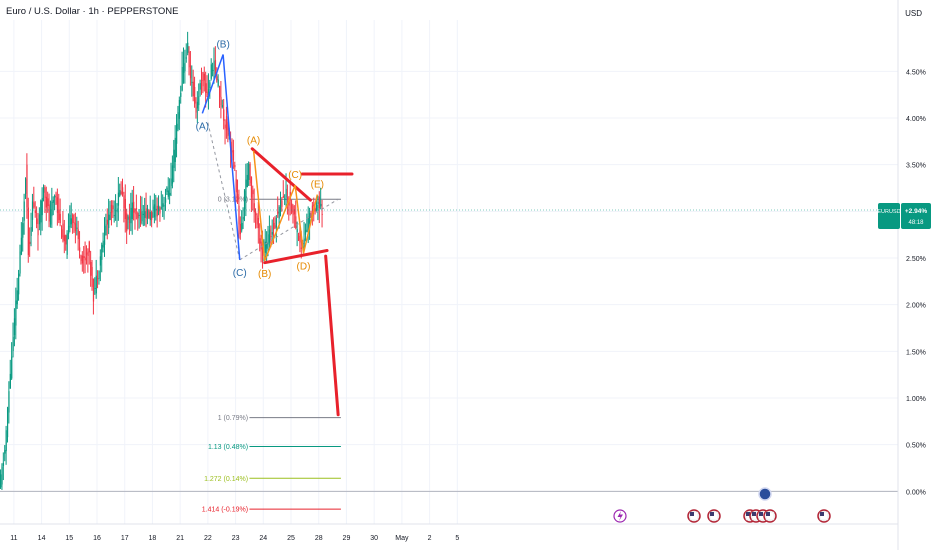 This screenshot has width=932, height=550. What do you see at coordinates (304, 266) in the screenshot?
I see `wave-label: (D)` at bounding box center [304, 266].